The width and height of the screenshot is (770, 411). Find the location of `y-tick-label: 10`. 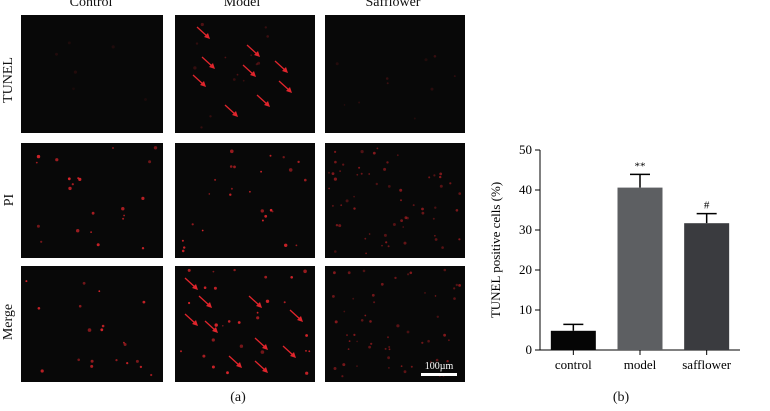

y-tick-label: 10 is located at coordinates (525, 309).